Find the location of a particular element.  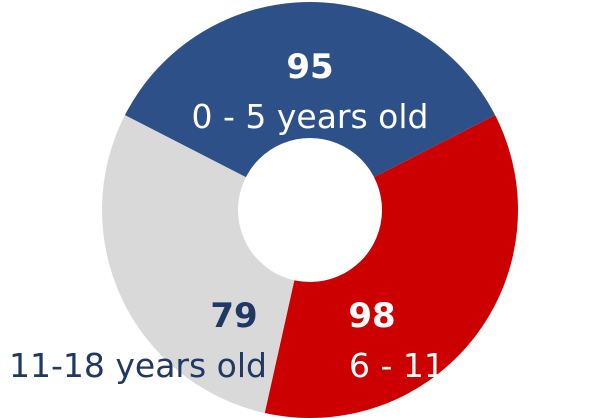

donut-hole is located at coordinates (310, 210).